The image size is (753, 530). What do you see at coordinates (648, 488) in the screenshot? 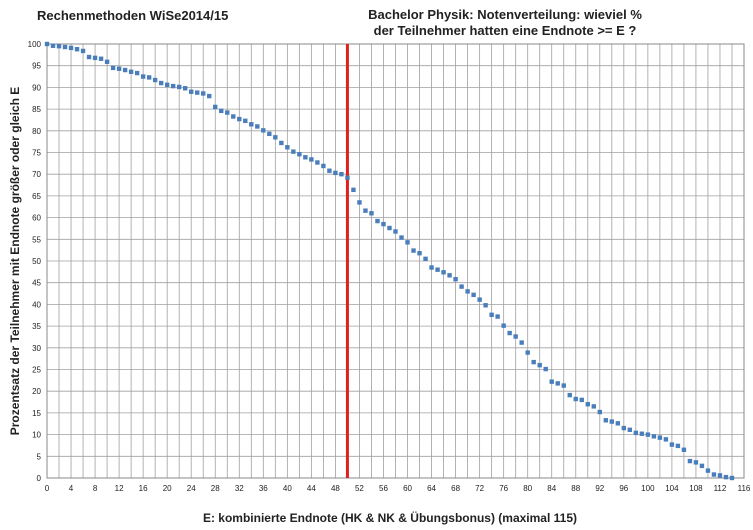
I see `x-tick-label: 100` at bounding box center [648, 488].